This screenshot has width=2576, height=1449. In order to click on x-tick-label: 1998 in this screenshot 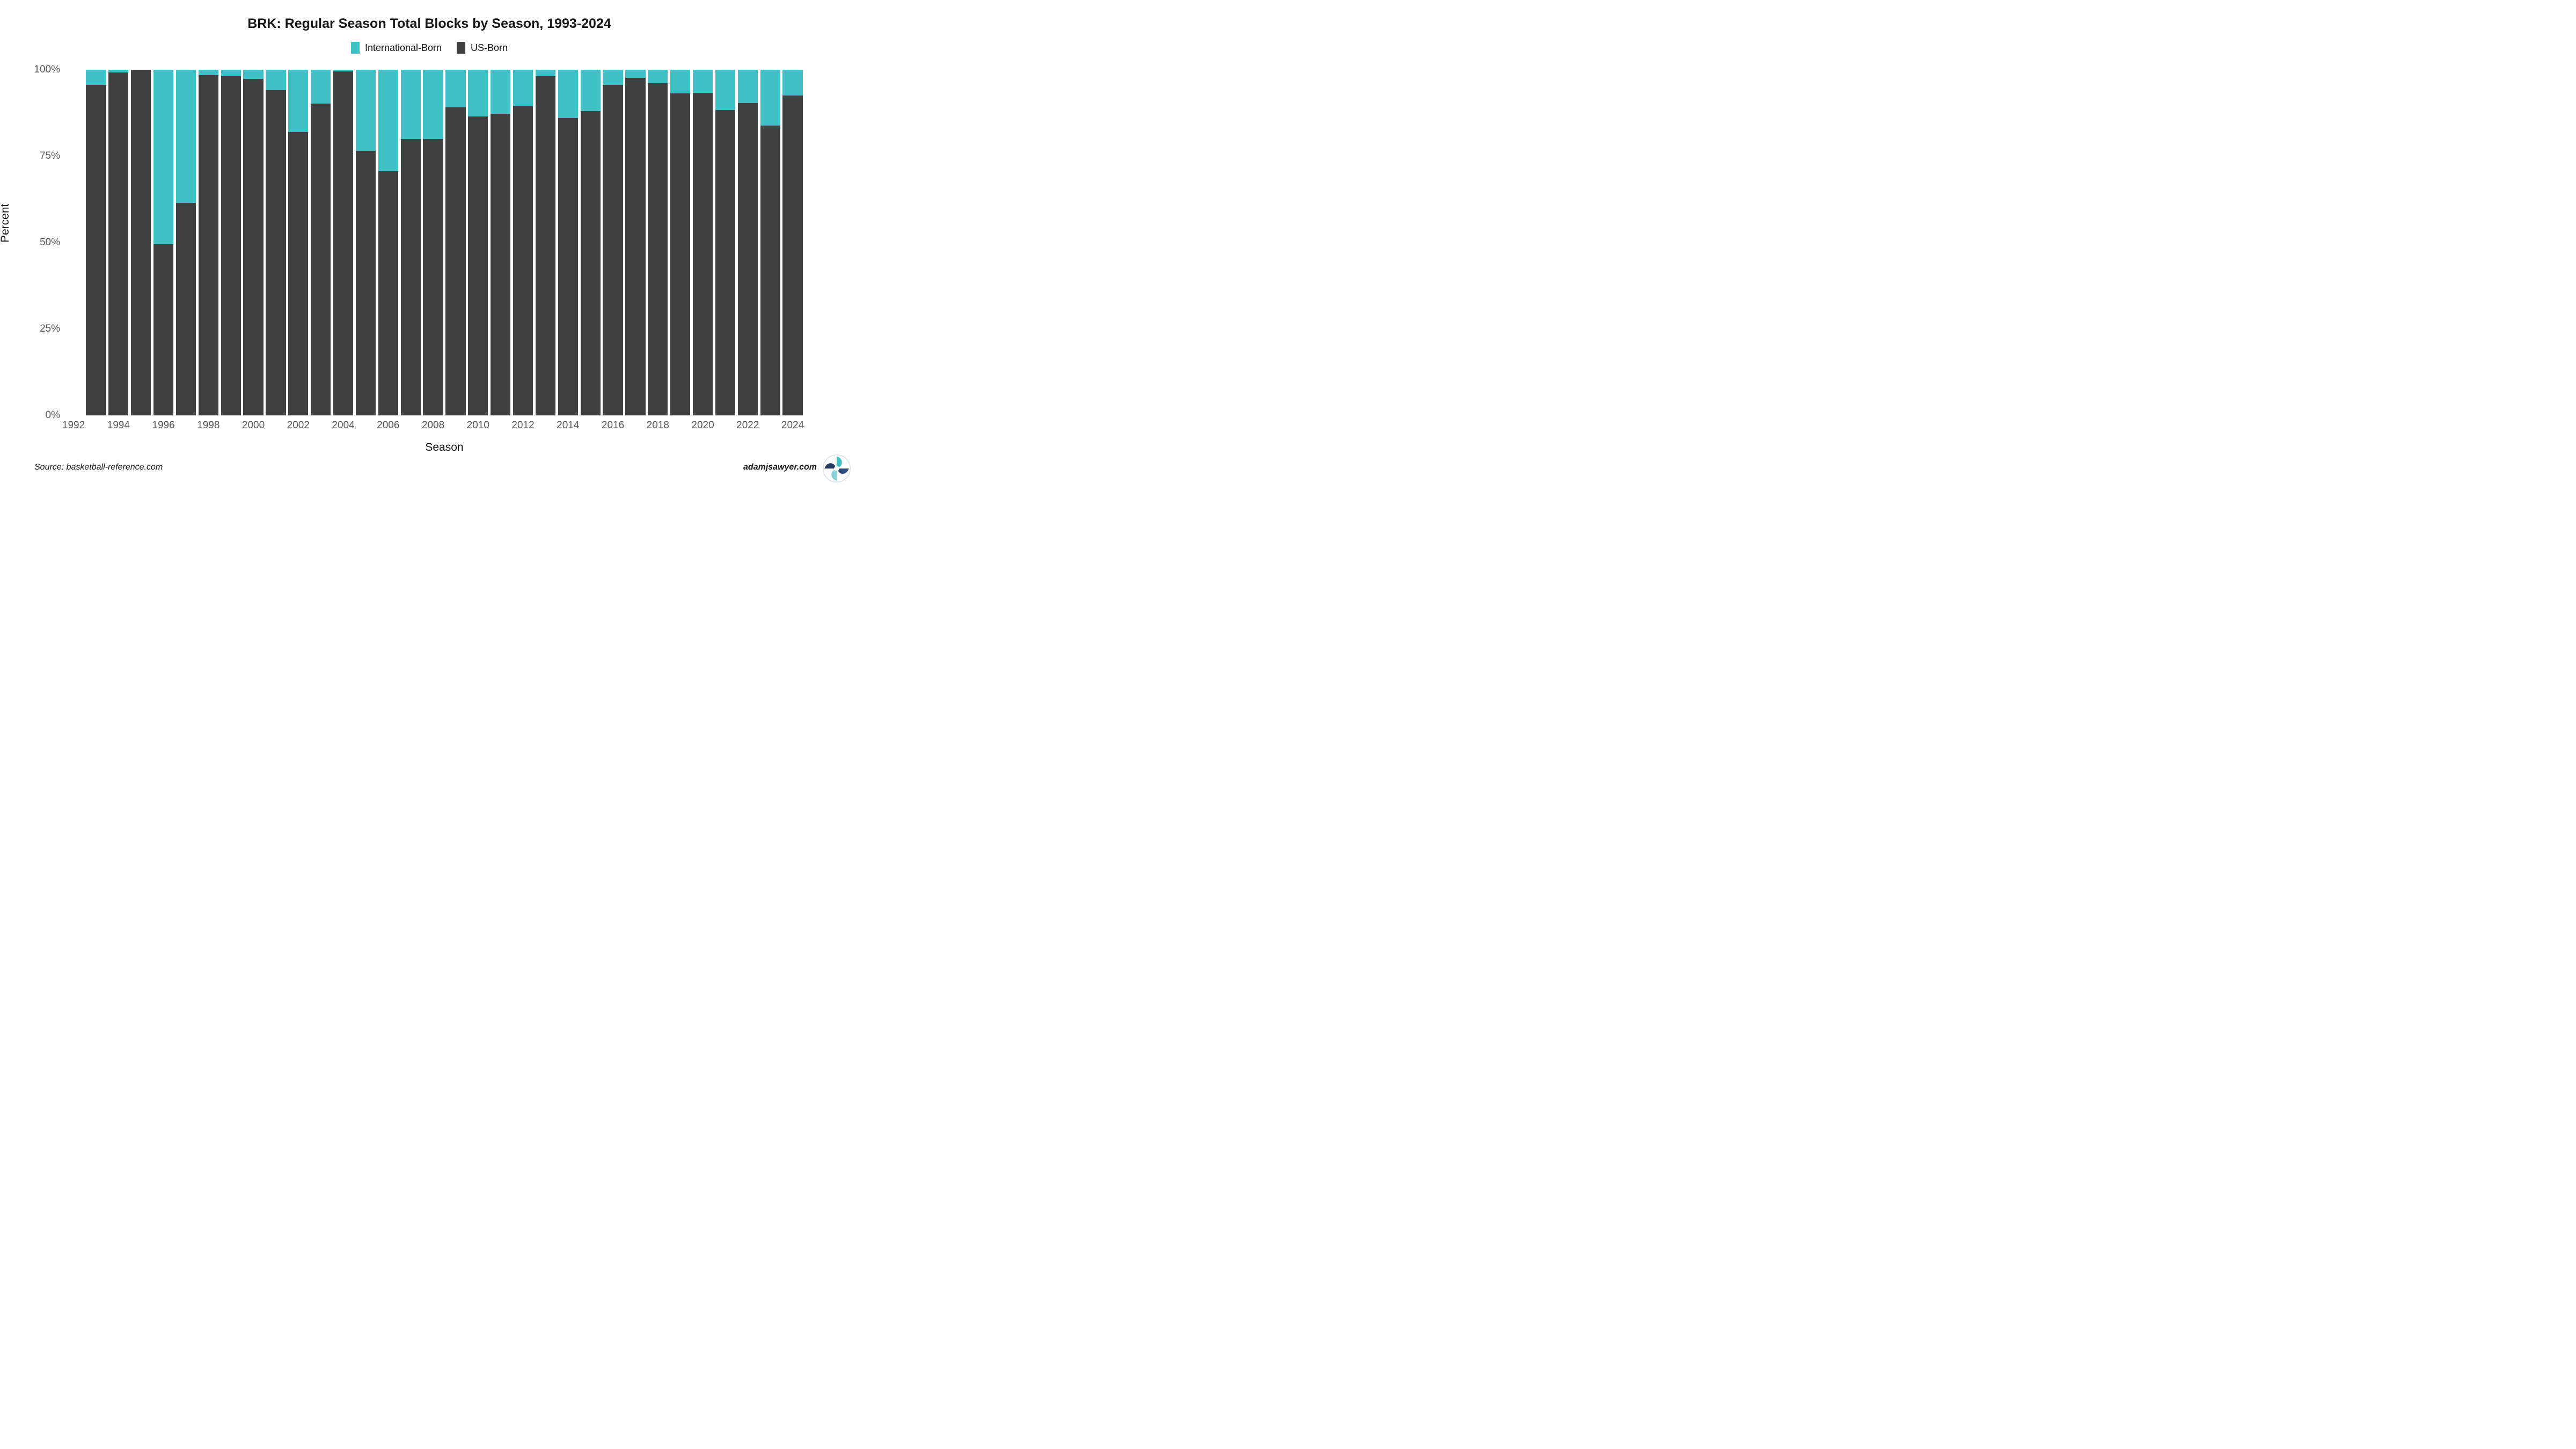, I will do `click(208, 425)`.